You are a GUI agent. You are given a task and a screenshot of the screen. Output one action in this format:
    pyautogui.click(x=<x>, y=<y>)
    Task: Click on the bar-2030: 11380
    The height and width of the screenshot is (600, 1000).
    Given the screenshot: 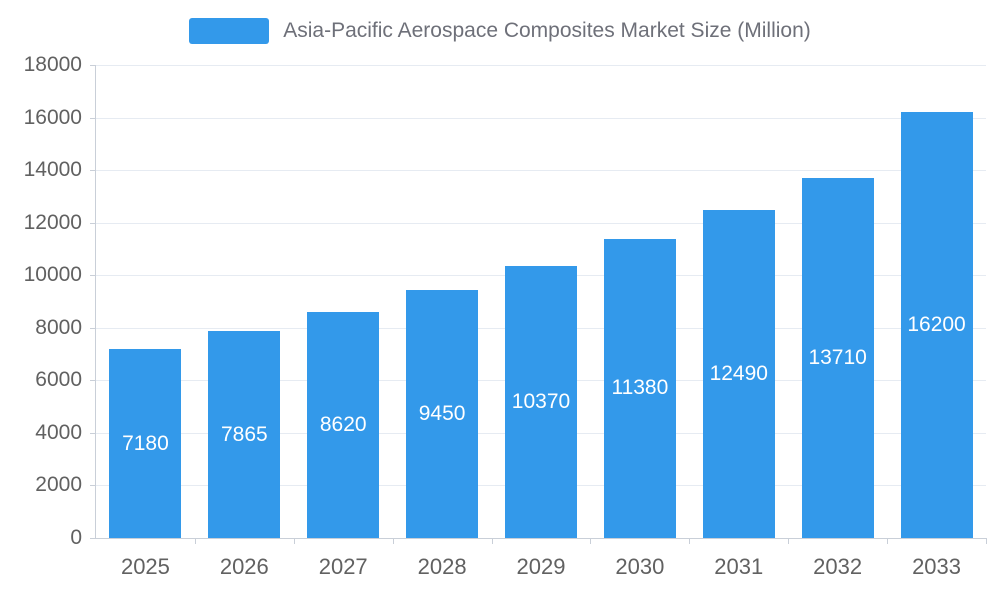 What is the action you would take?
    pyautogui.click(x=639, y=388)
    